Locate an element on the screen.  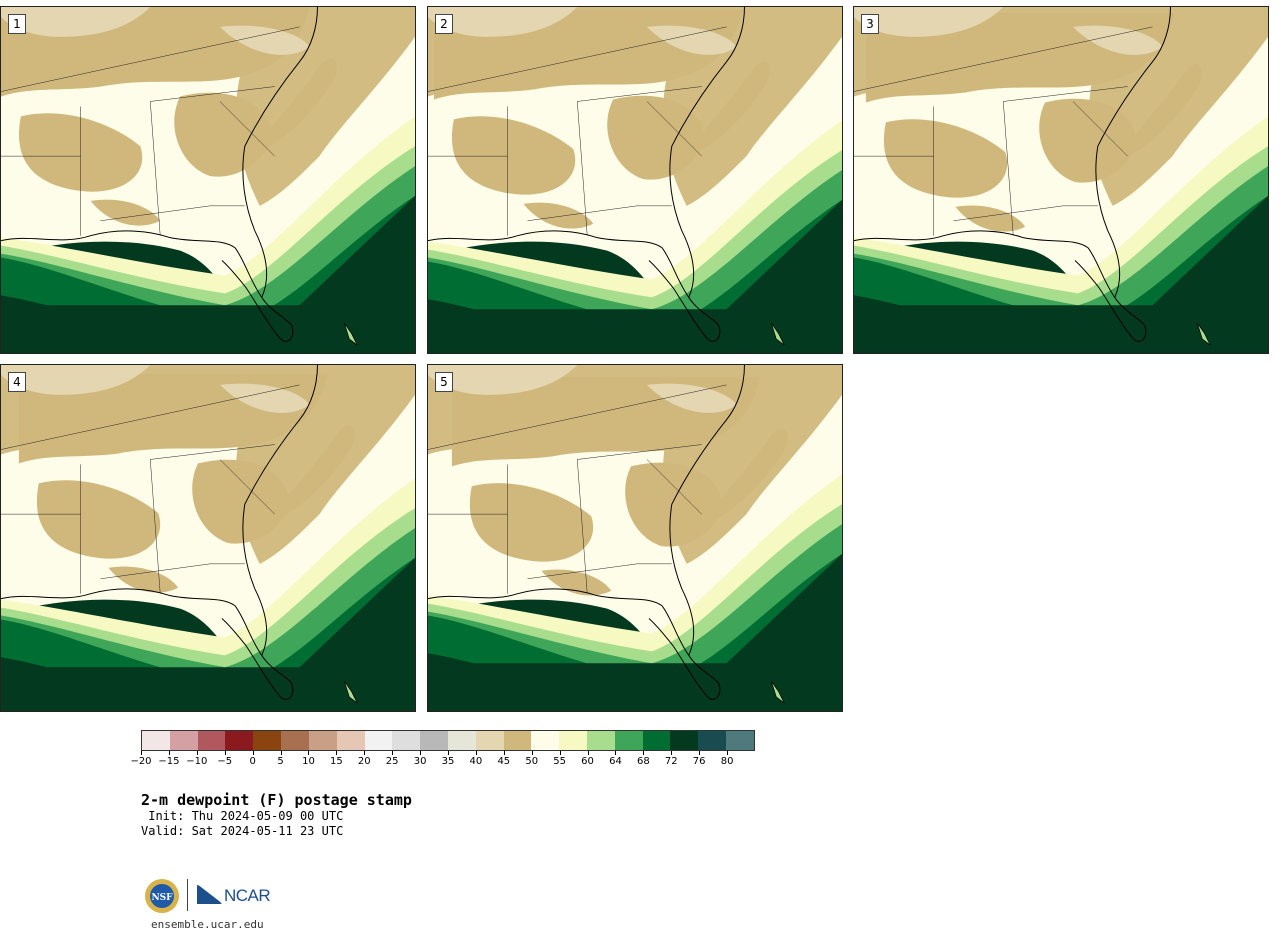
panel-label: 1 is located at coordinates (17, 24).